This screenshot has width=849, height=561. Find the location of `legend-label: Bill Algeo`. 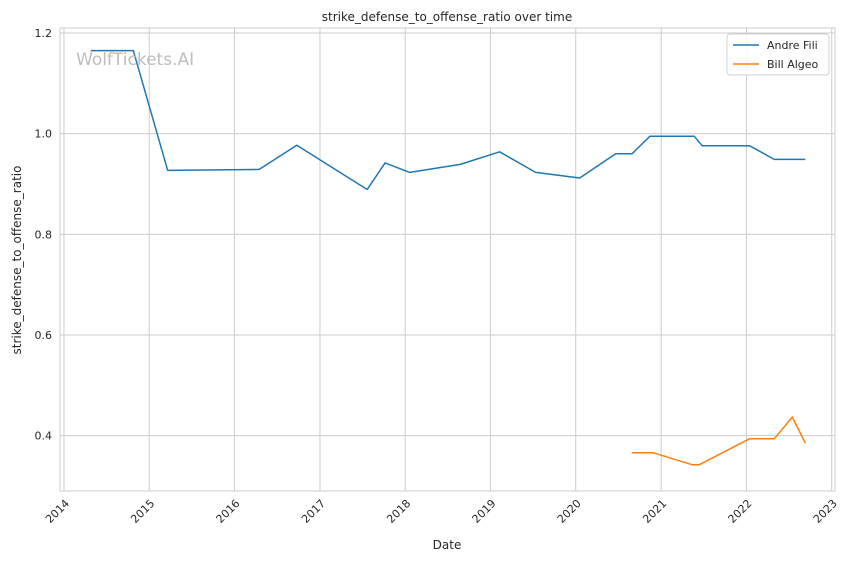

legend-label: Bill Algeo is located at coordinates (793, 64).